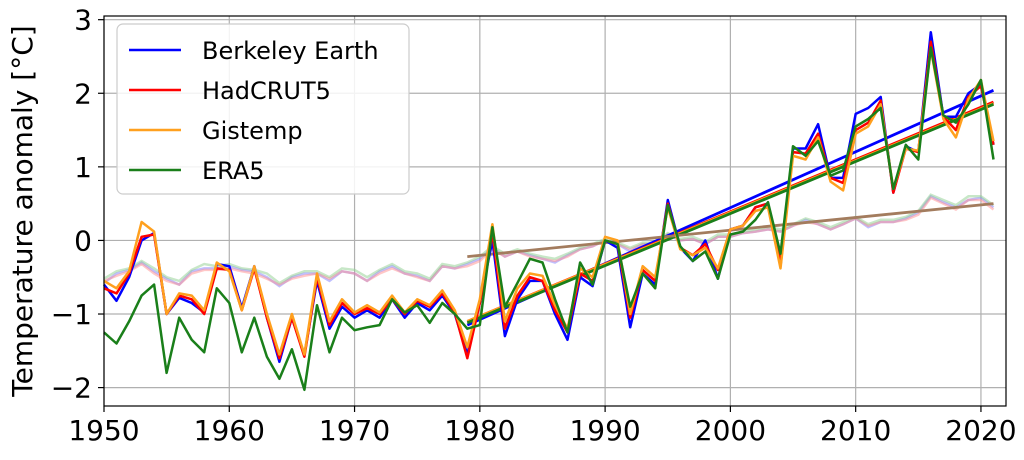  What do you see at coordinates (479, 430) in the screenshot?
I see `x-tick-label: 1980` at bounding box center [479, 430].